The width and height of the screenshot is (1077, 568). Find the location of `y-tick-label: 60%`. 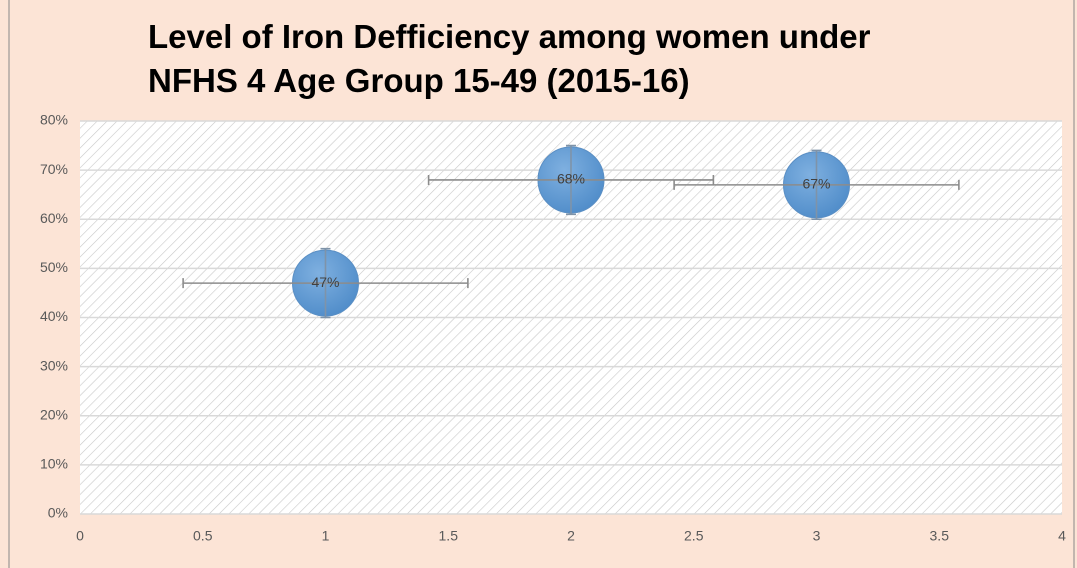

y-tick-label: 60% is located at coordinates (54, 218).